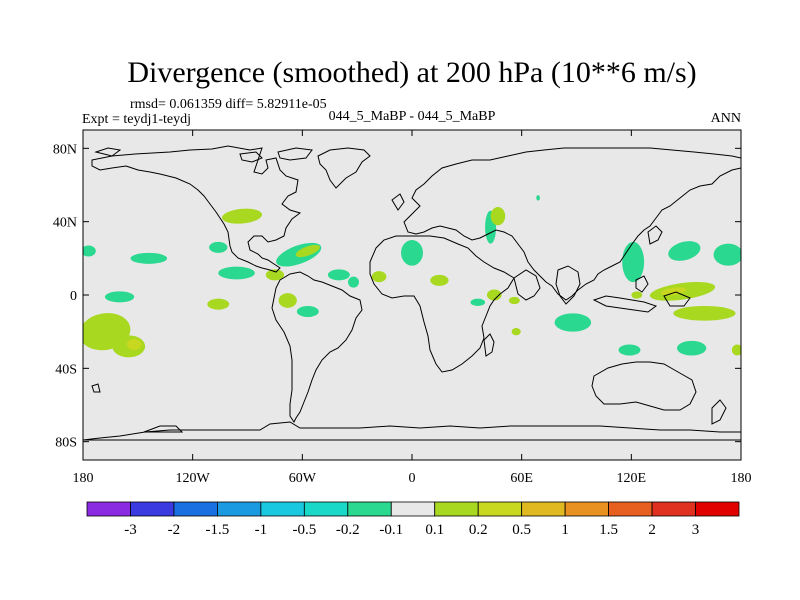 The image size is (800, 600). Describe the element at coordinates (73, 296) in the screenshot. I see `y-tick-label-2: 0` at that location.